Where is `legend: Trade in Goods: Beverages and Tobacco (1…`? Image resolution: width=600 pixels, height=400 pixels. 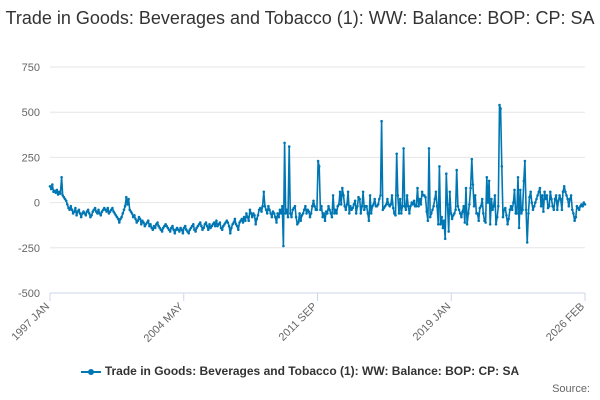 legend: Trade in Goods: Beverages and Tobacco (1… is located at coordinates (300, 371).